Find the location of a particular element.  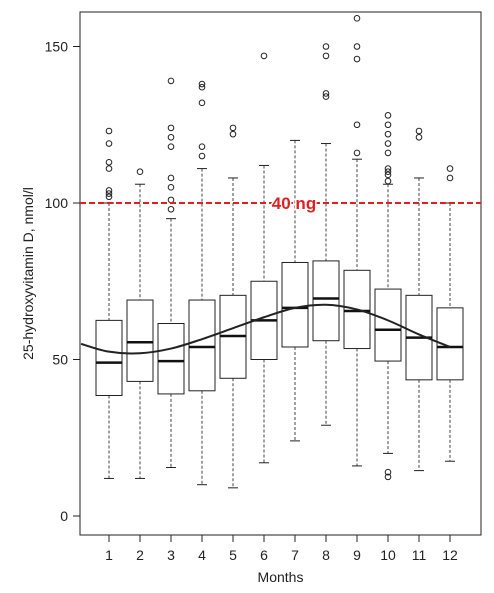

reference-line-label: 40 ng is located at coordinates (294, 203).